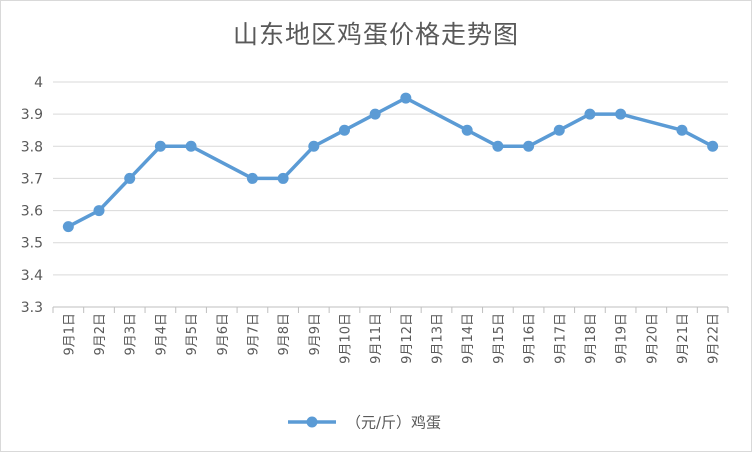 The width and height of the screenshot is (752, 452). What do you see at coordinates (393, 423) in the screenshot?
I see `legend-label: （元/斤）鸡蛋` at bounding box center [393, 423].